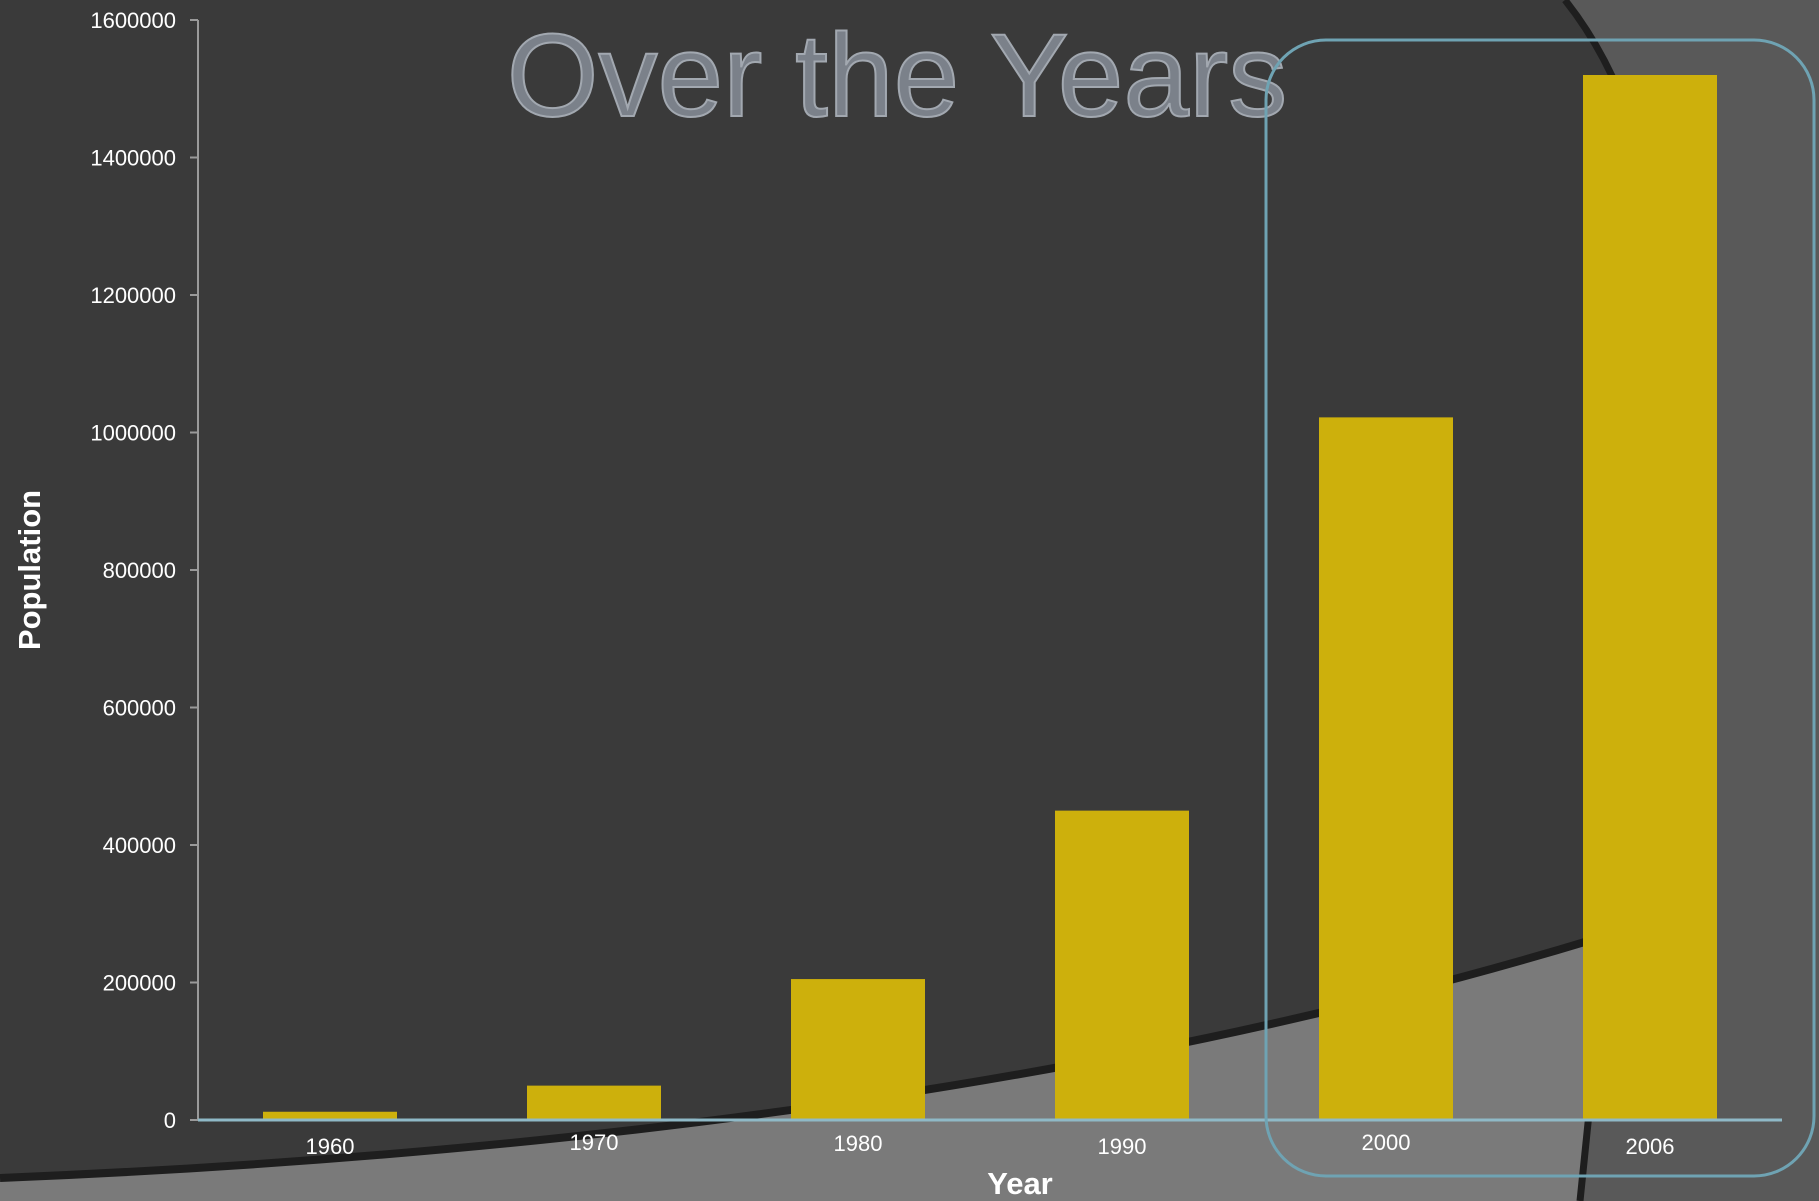 The width and height of the screenshot is (1819, 1201). Describe the element at coordinates (1386, 1142) in the screenshot. I see `x-tick-label-2000: 2000` at that location.